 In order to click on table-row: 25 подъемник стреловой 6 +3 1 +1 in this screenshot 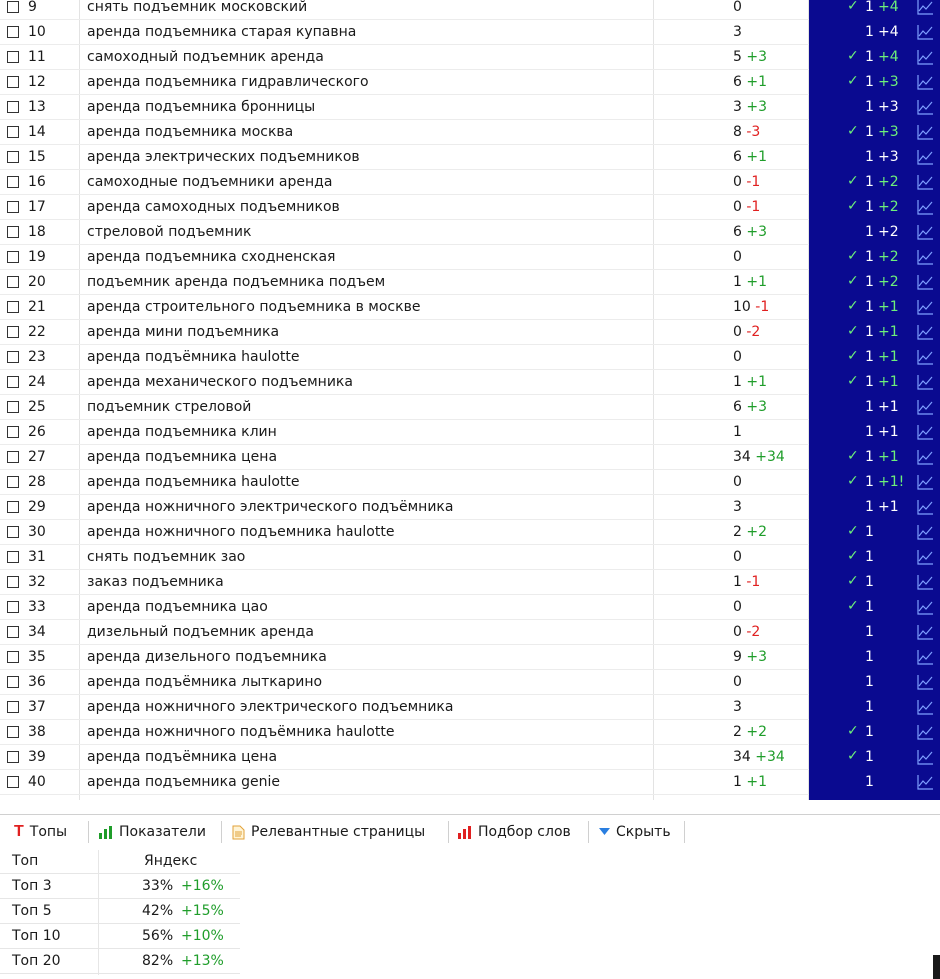, I will do `click(470, 407)`.